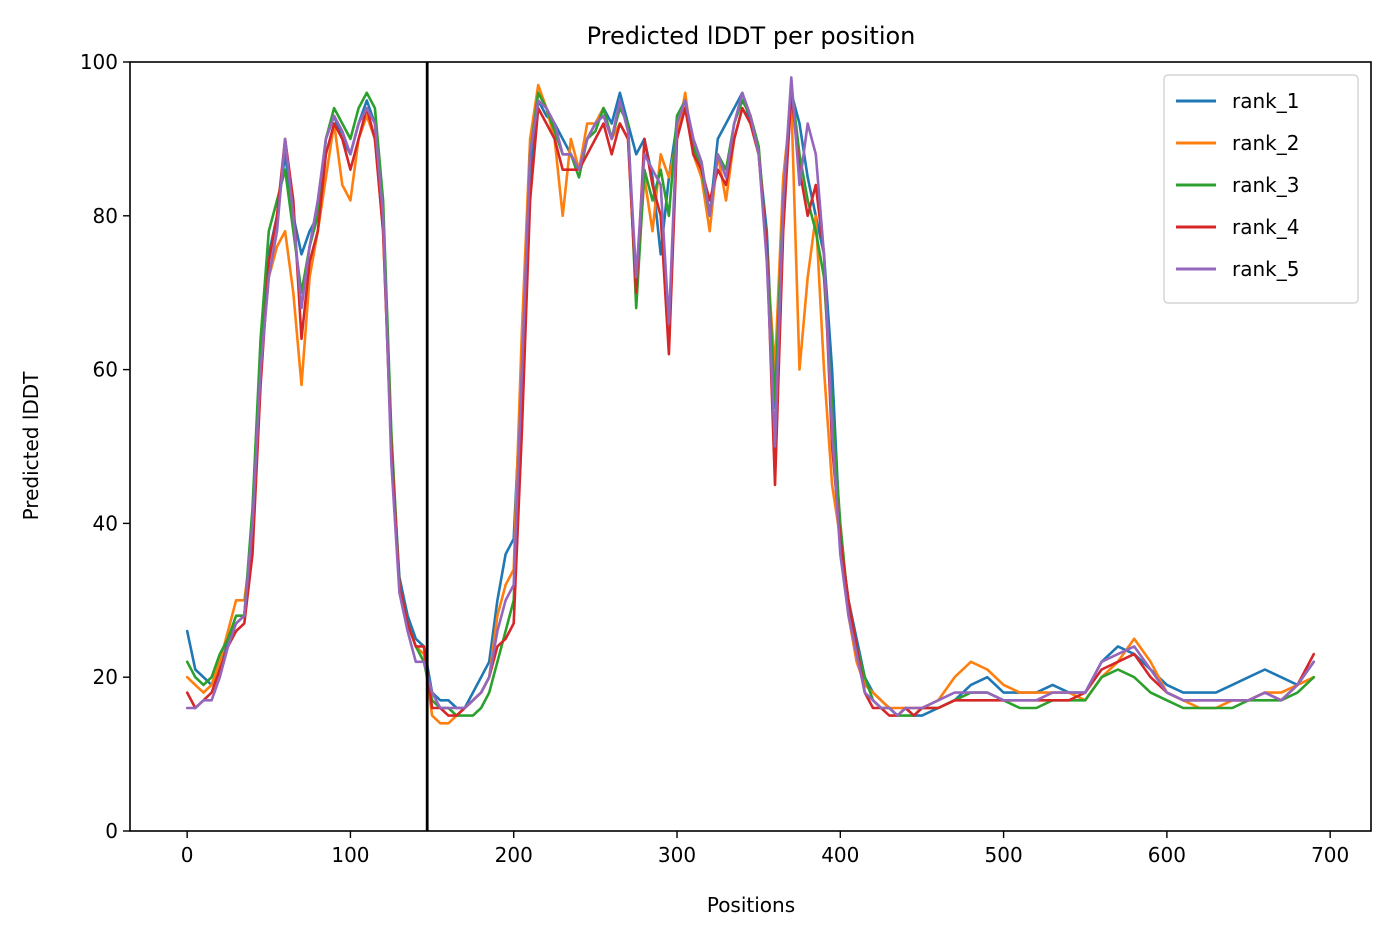 The width and height of the screenshot is (1391, 939). Describe the element at coordinates (105, 523) in the screenshot. I see `y-tick-label: 40` at that location.